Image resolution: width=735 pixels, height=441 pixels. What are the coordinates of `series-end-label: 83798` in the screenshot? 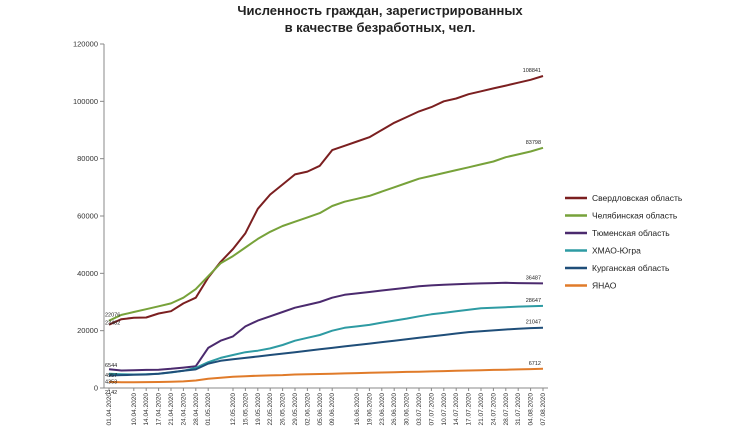 It's located at (533, 143).